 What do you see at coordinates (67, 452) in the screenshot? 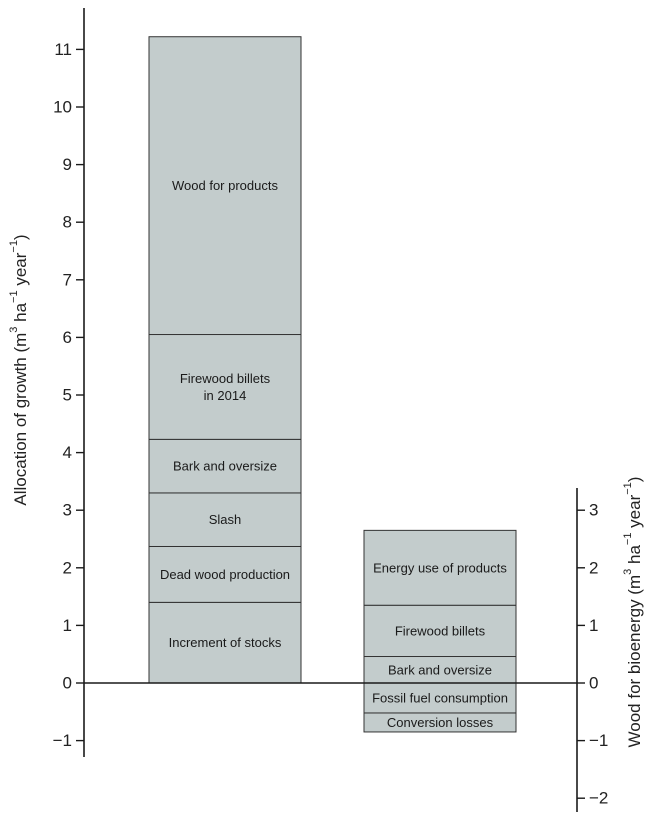
I see `left-axis-tick-label: 4` at bounding box center [67, 452].